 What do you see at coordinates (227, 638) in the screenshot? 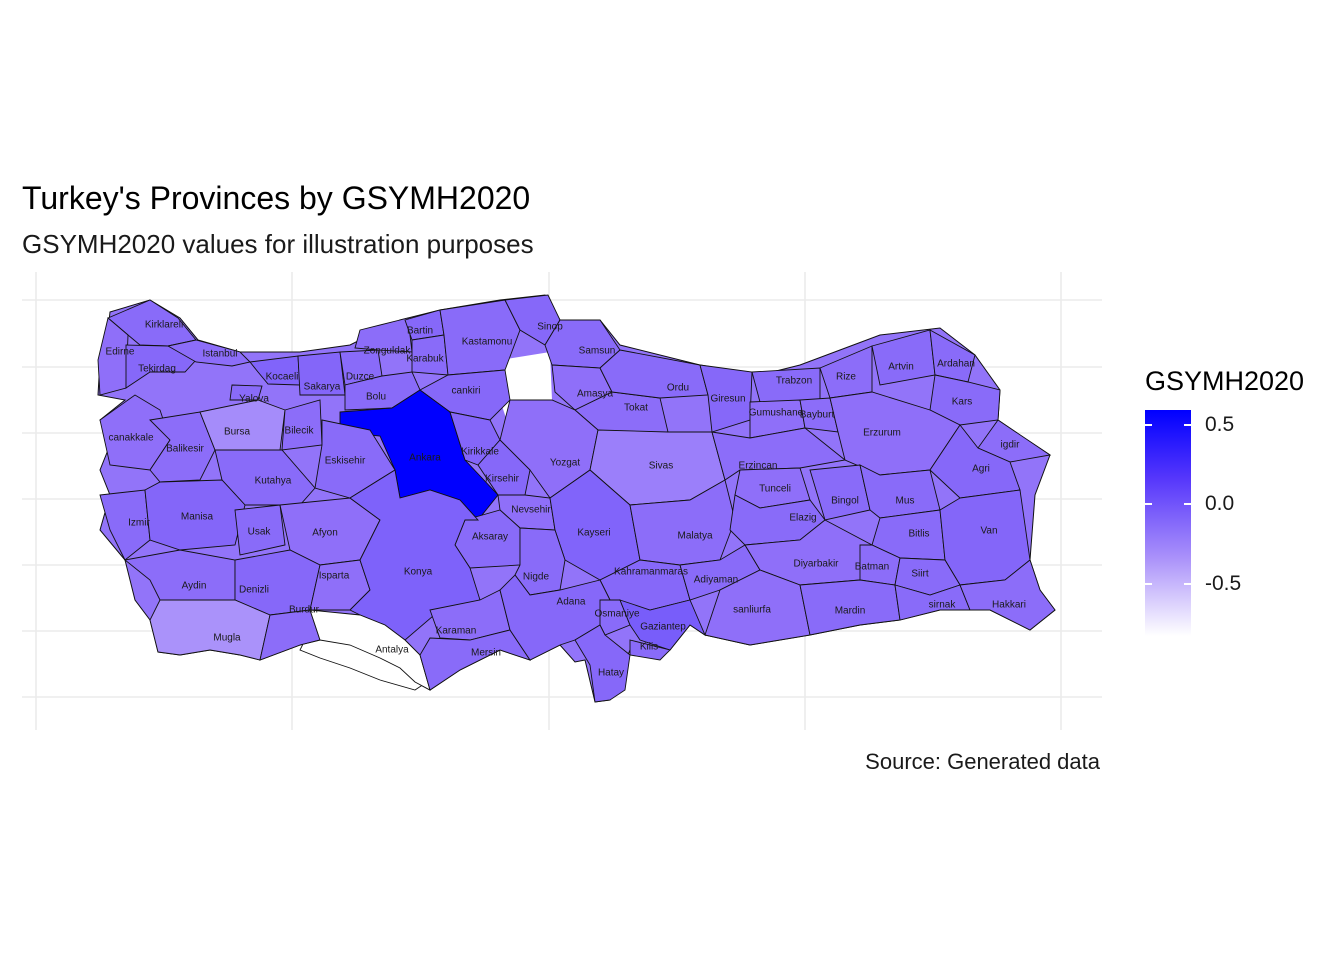
I see `province-label: Mugla` at bounding box center [227, 638].